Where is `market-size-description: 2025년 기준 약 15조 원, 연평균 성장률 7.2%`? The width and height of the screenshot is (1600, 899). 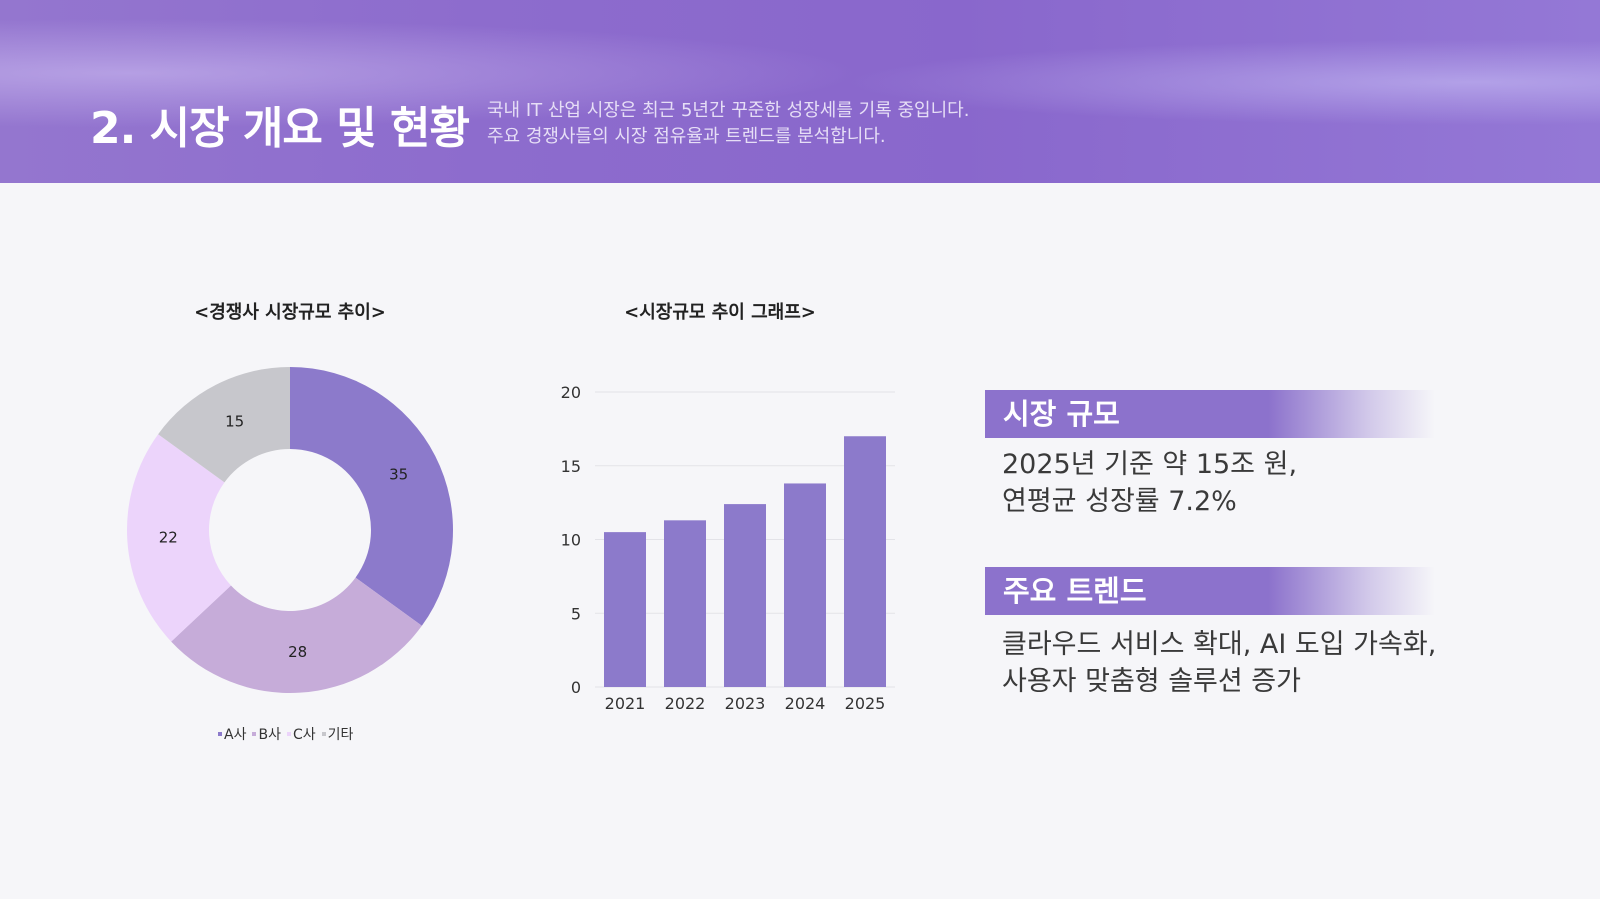
market-size-description: 2025년 기준 약 15조 원, 연평균 성장률 7.2% is located at coordinates (1149, 483).